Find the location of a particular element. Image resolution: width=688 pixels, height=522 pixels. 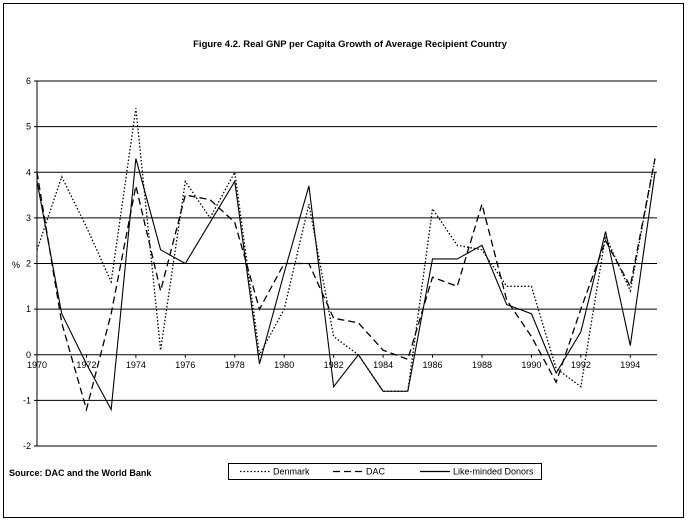

y-tick-label: 2 is located at coordinates (28, 264).